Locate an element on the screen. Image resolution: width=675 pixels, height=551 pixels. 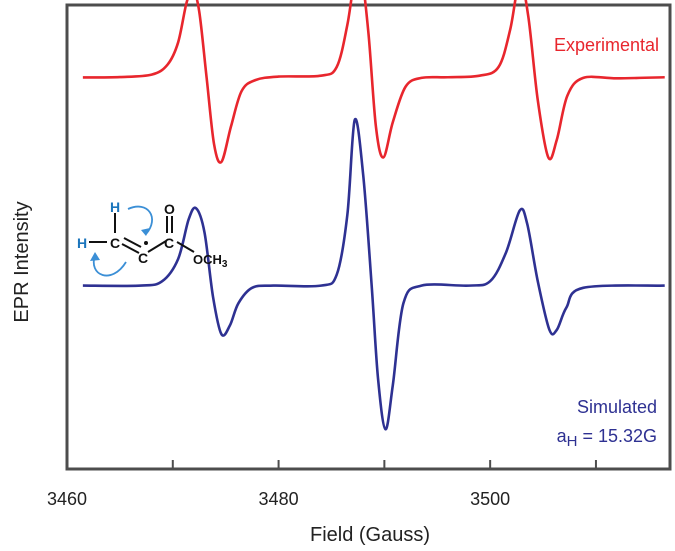
atom-c-mid: C is located at coordinates (143, 258).